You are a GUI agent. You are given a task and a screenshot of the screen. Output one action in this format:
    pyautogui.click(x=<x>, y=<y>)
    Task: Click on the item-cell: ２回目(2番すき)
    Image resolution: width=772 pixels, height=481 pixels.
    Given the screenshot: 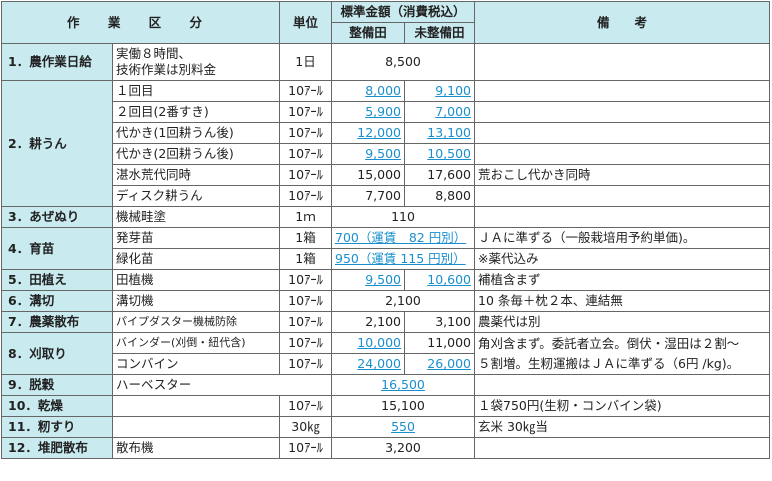 What is the action you would take?
    pyautogui.click(x=196, y=112)
    